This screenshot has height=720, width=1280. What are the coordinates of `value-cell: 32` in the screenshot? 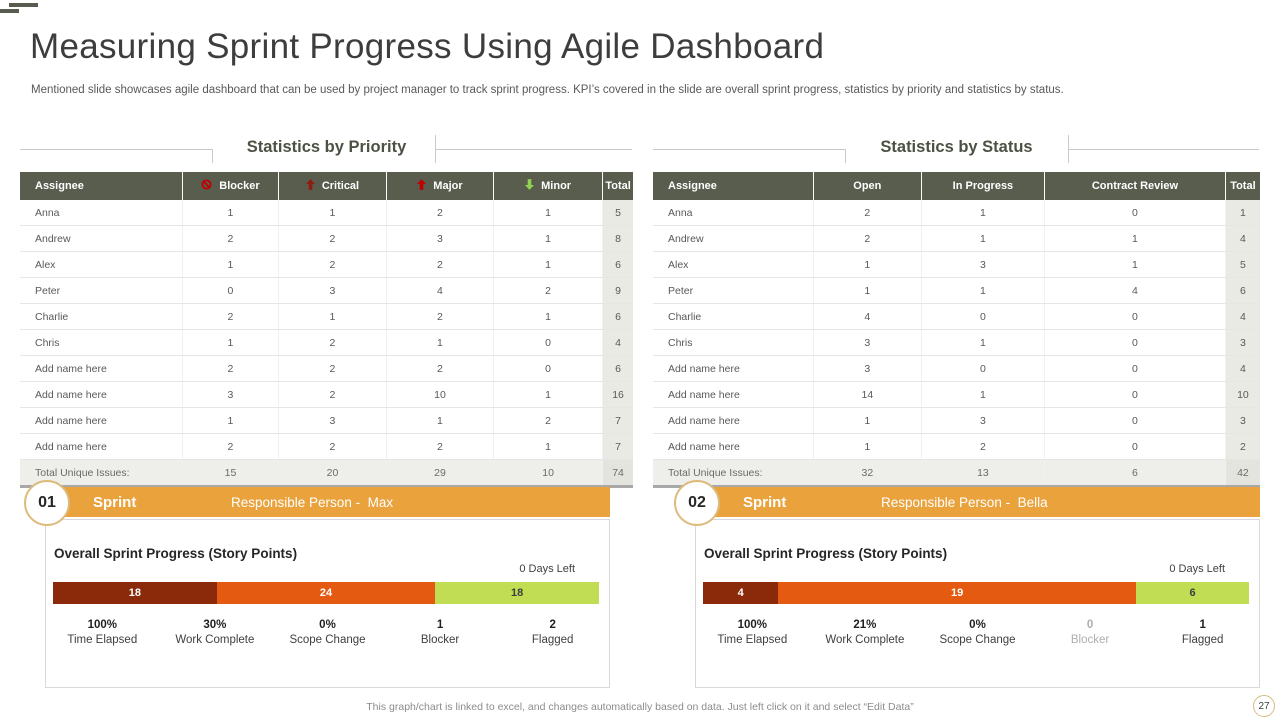 It's located at (867, 473).